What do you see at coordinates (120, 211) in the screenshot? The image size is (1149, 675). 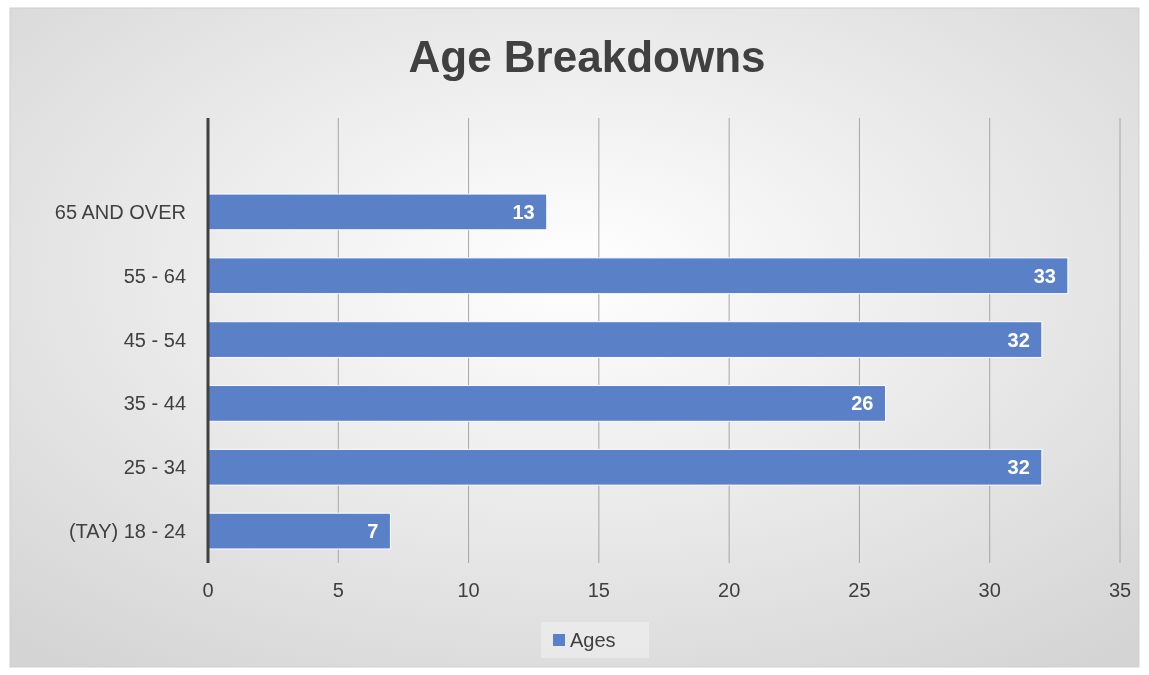 I see `y-tick-label: 65 AND OVER` at bounding box center [120, 211].